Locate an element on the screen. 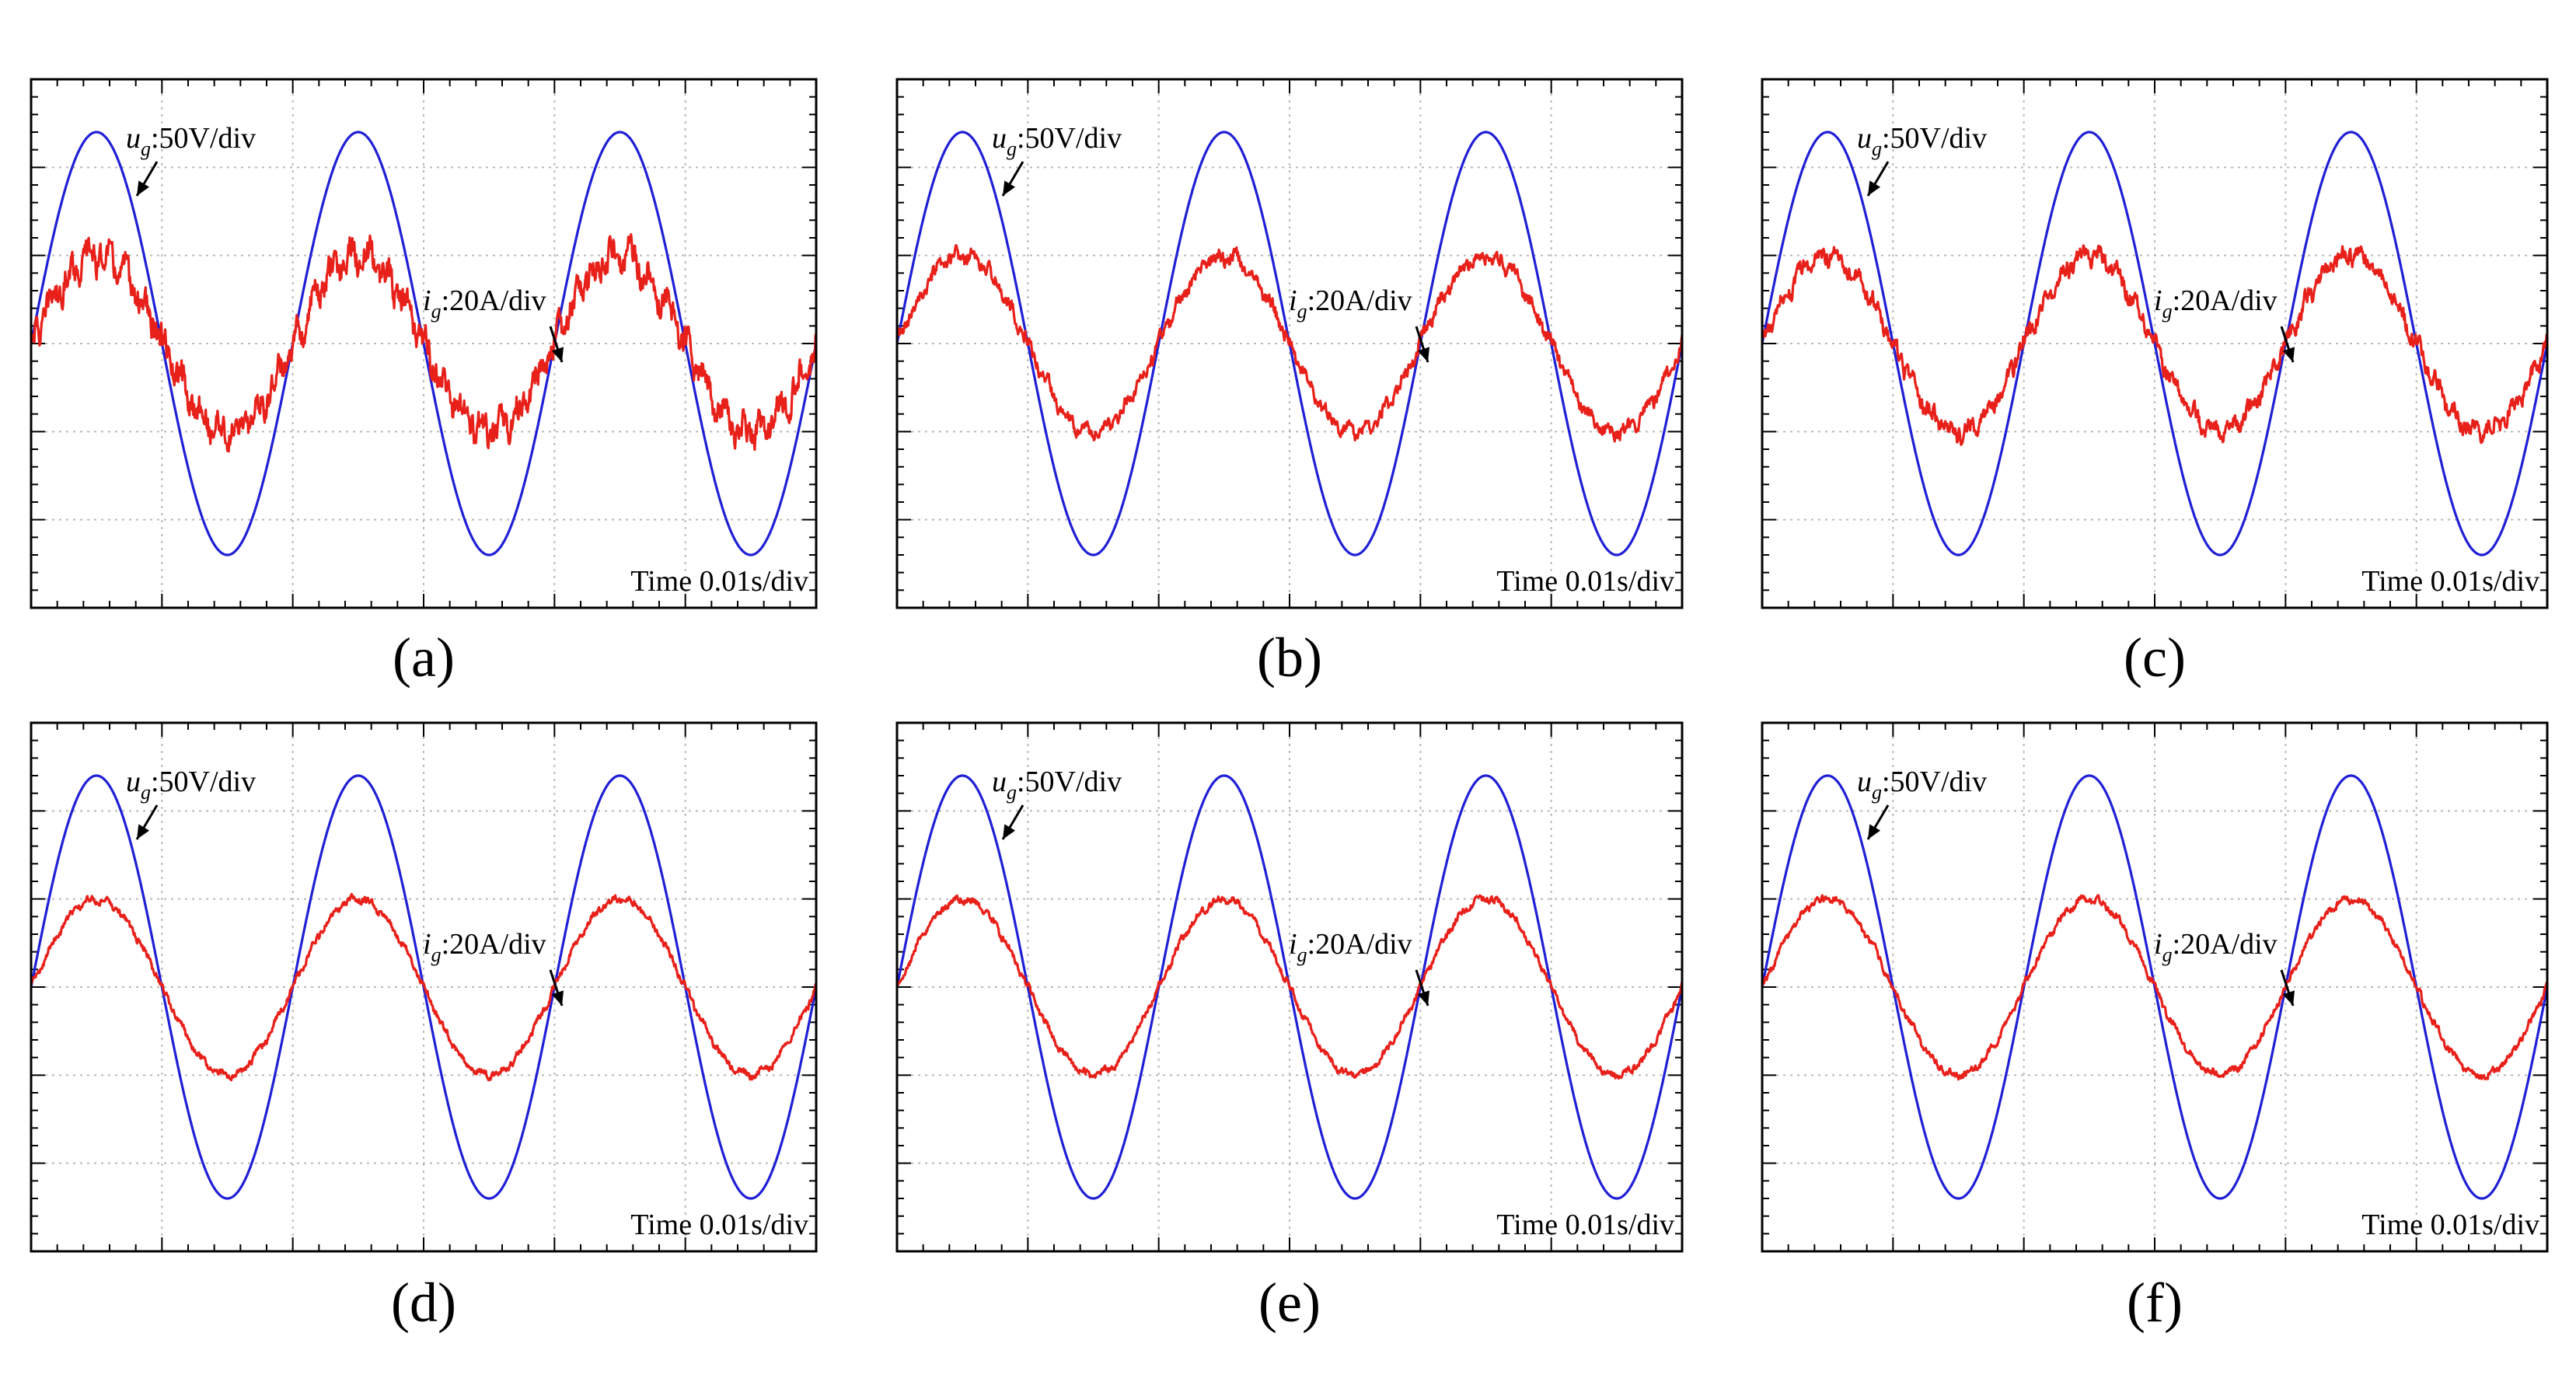 Image resolution: width=2576 pixels, height=1378 pixels. panel-caption-c: (c) is located at coordinates (2155, 657).